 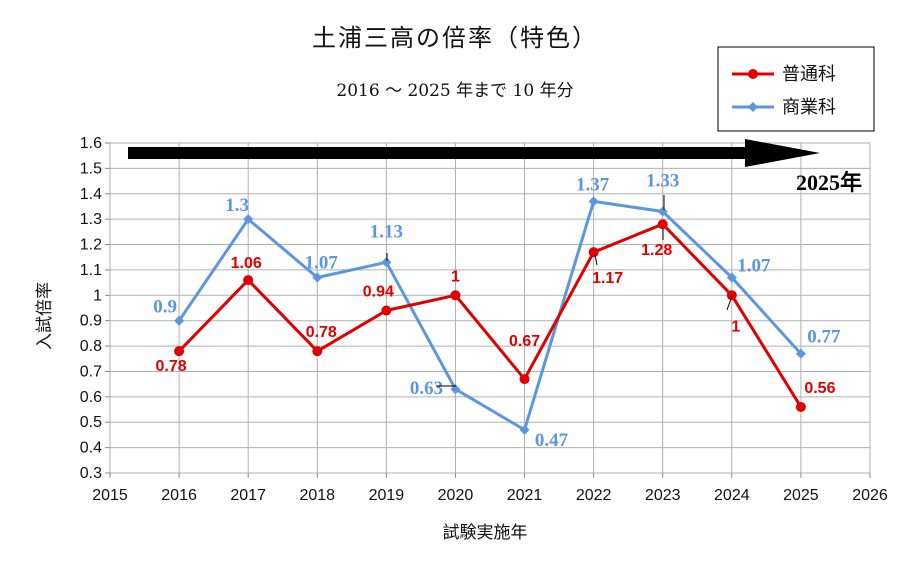 What do you see at coordinates (819, 388) in the screenshot?
I see `data-label: 0.56` at bounding box center [819, 388].